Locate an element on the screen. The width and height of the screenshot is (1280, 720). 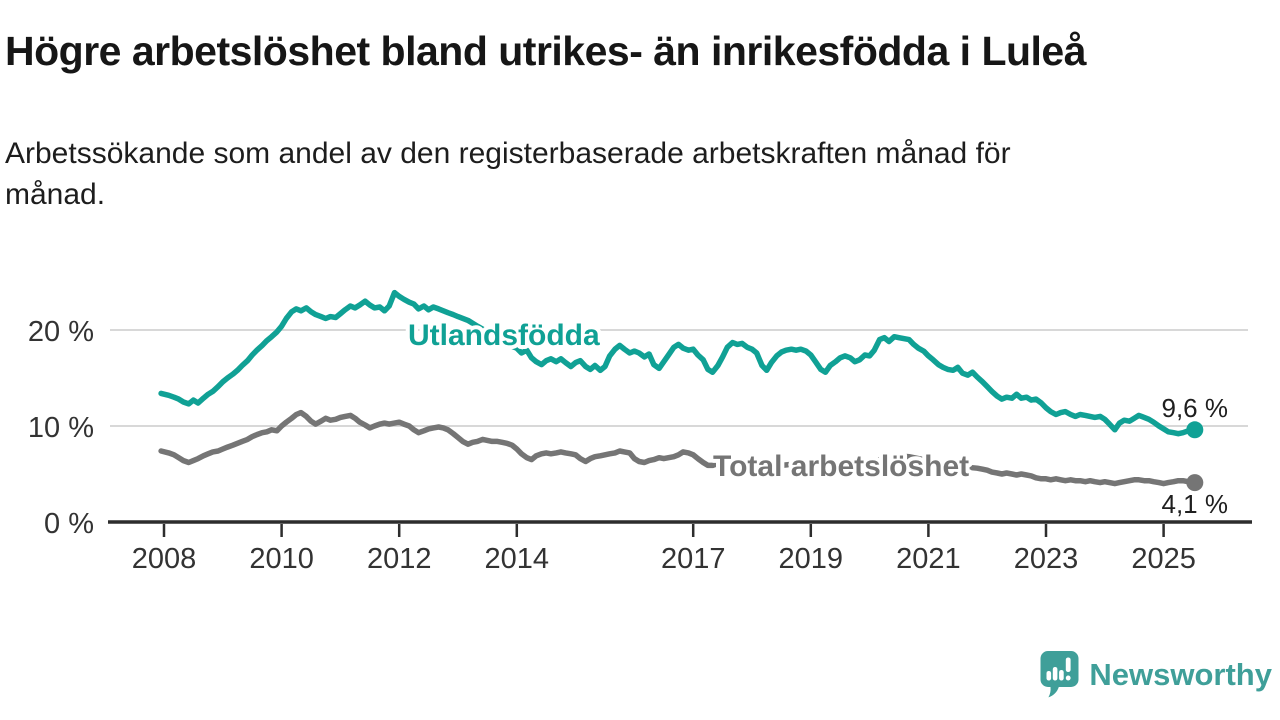
brand-footer: Newsworthy is located at coordinates (1155, 674).